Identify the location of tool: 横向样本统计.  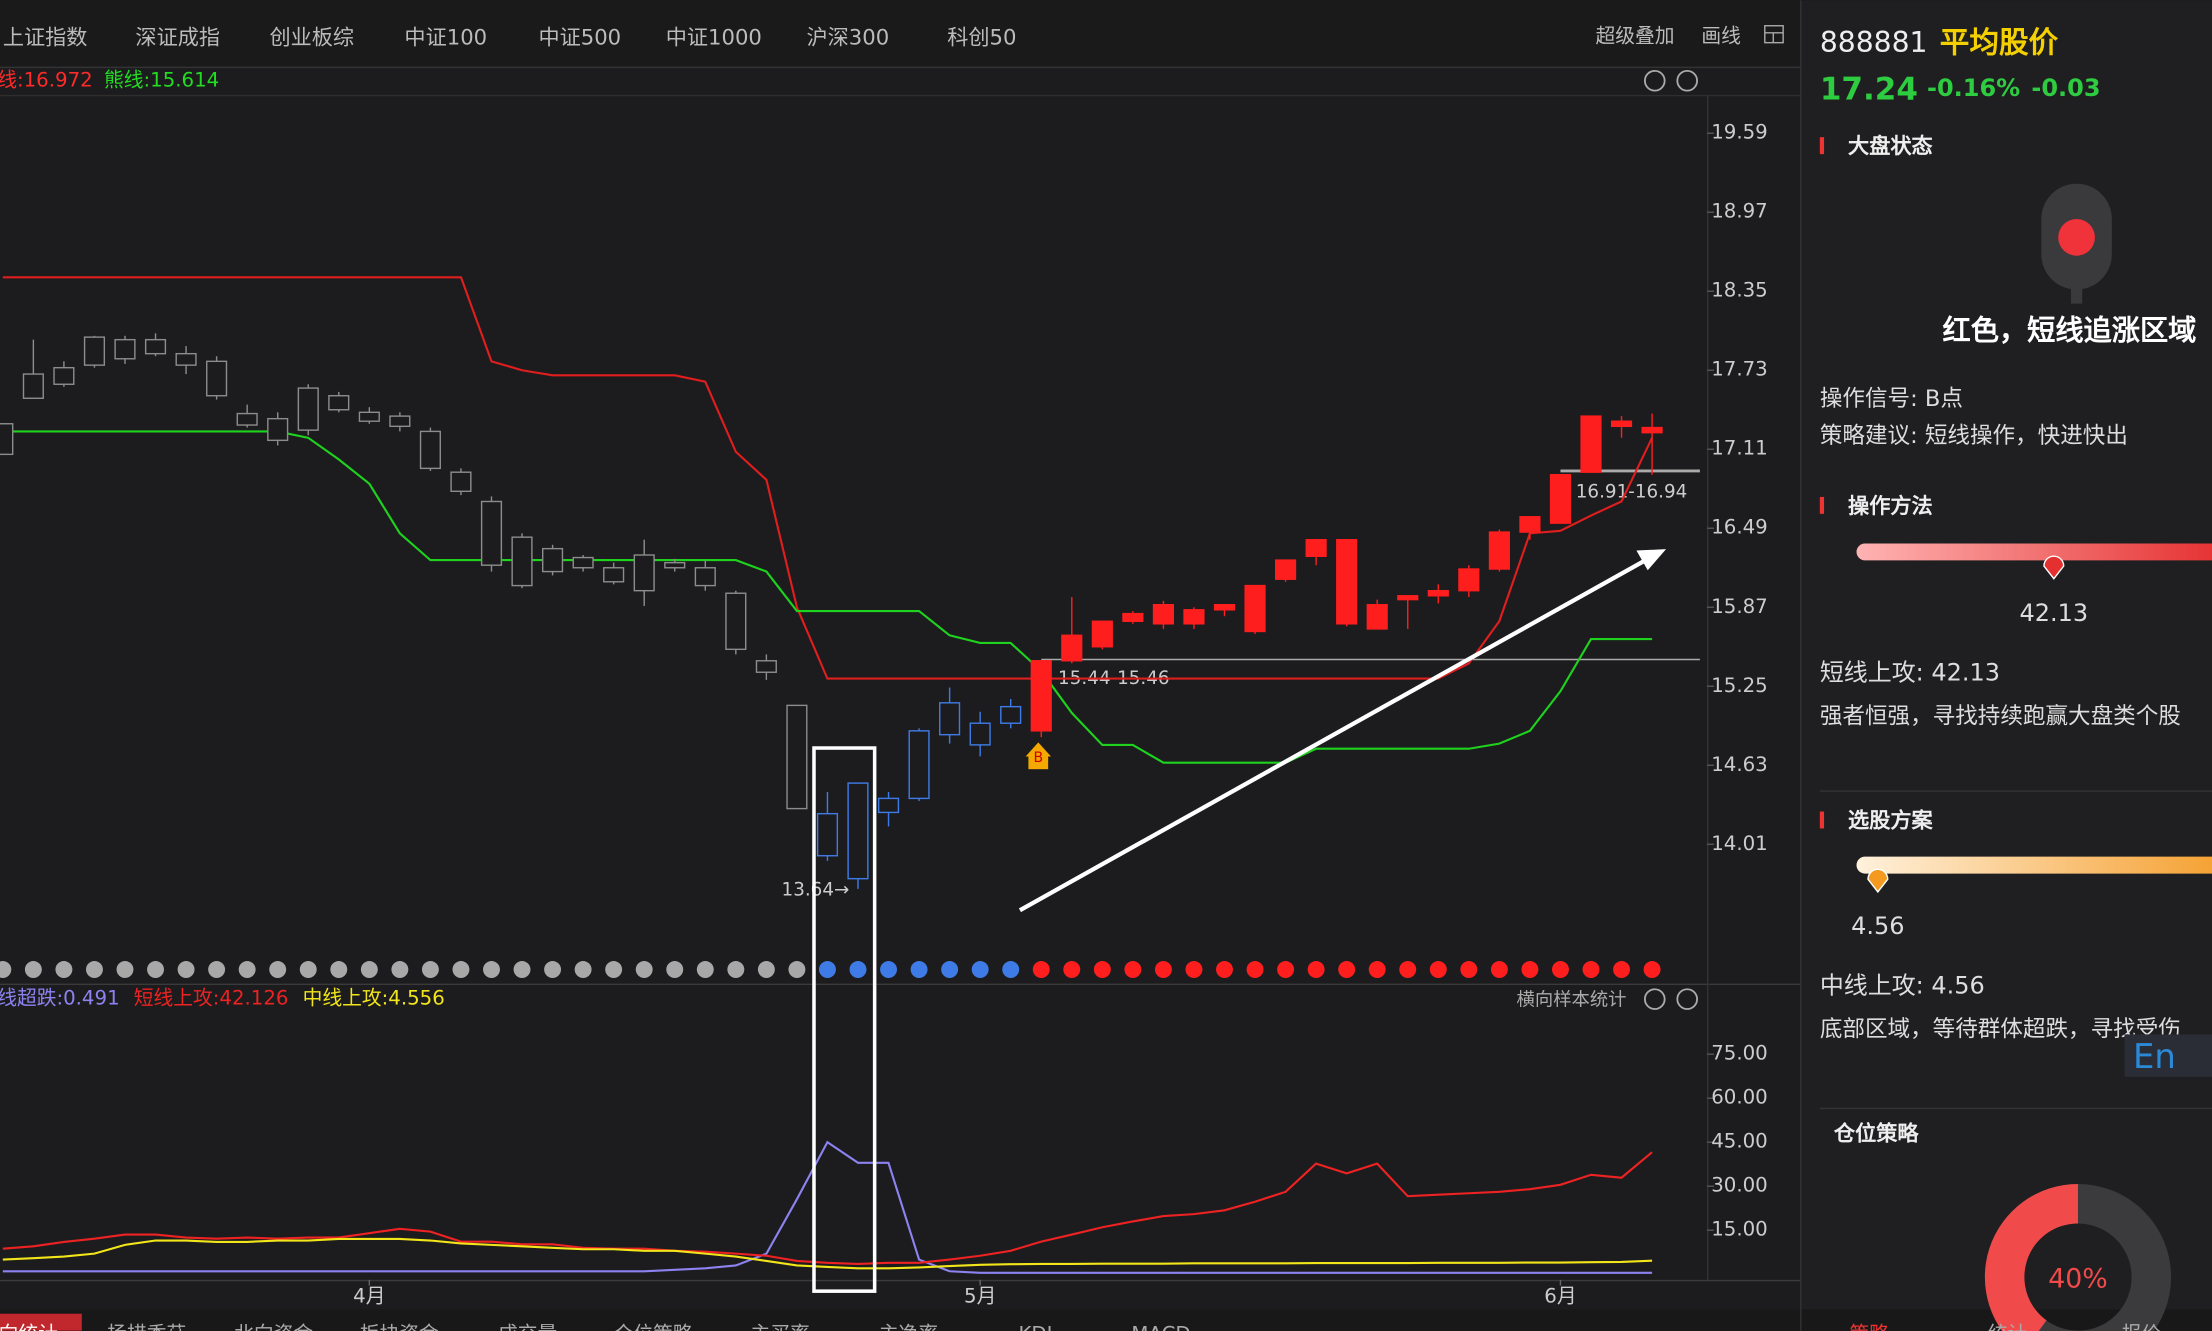
(1572, 1000).